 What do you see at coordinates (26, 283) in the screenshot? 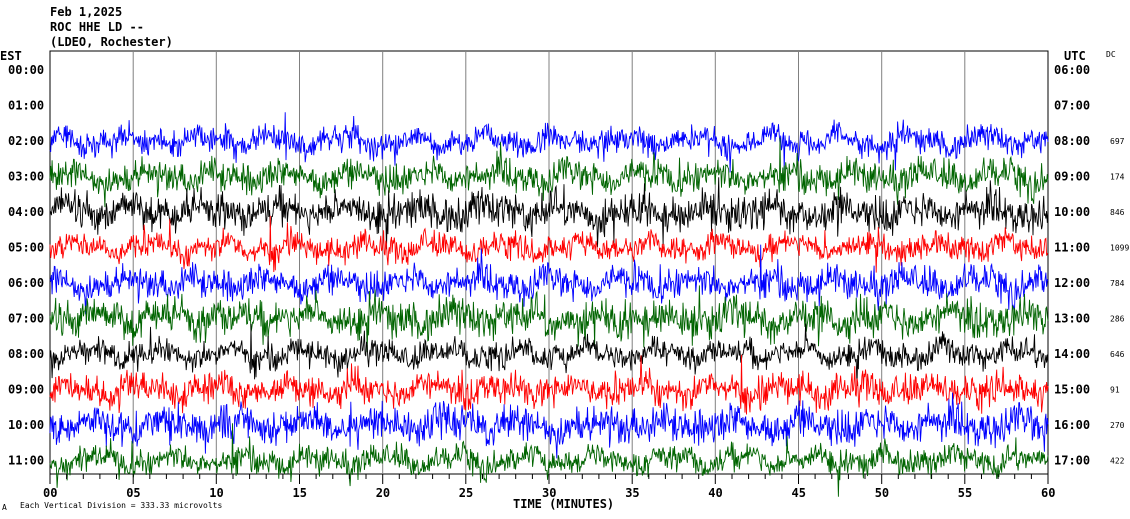
I see `est-hour-label: 06:00` at bounding box center [26, 283].